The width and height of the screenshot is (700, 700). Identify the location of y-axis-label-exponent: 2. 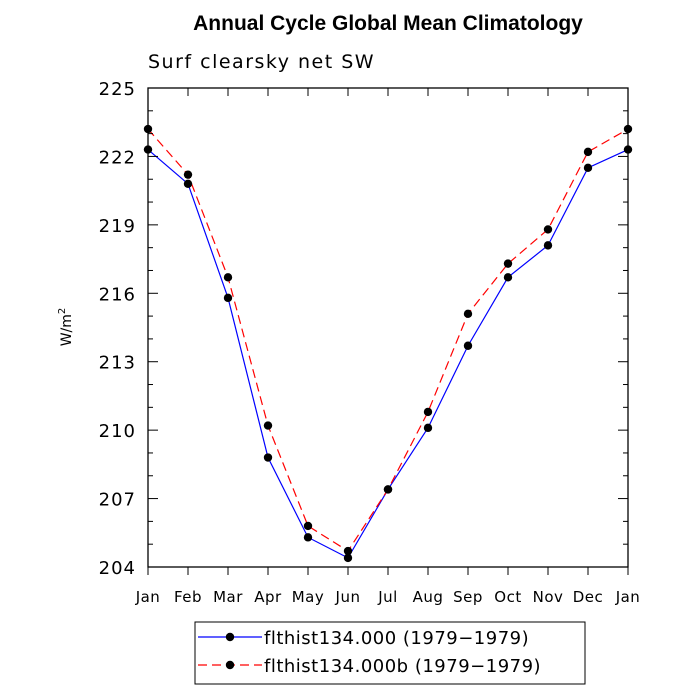
(62, 311).